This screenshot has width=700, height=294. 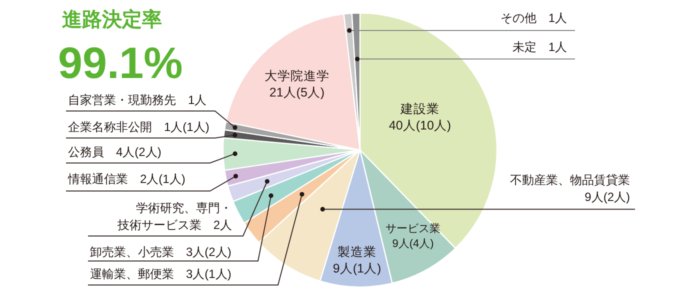 What do you see at coordinates (420, 109) in the screenshot?
I see `slice-label: 建設業` at bounding box center [420, 109].